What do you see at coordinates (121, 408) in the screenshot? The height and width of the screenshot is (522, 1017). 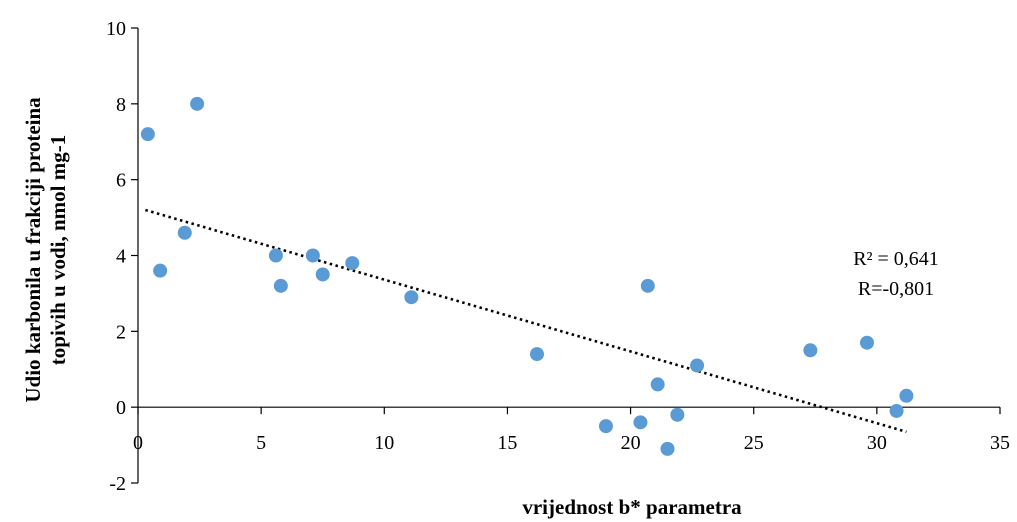 I see `y-tick-label: 0` at bounding box center [121, 408].